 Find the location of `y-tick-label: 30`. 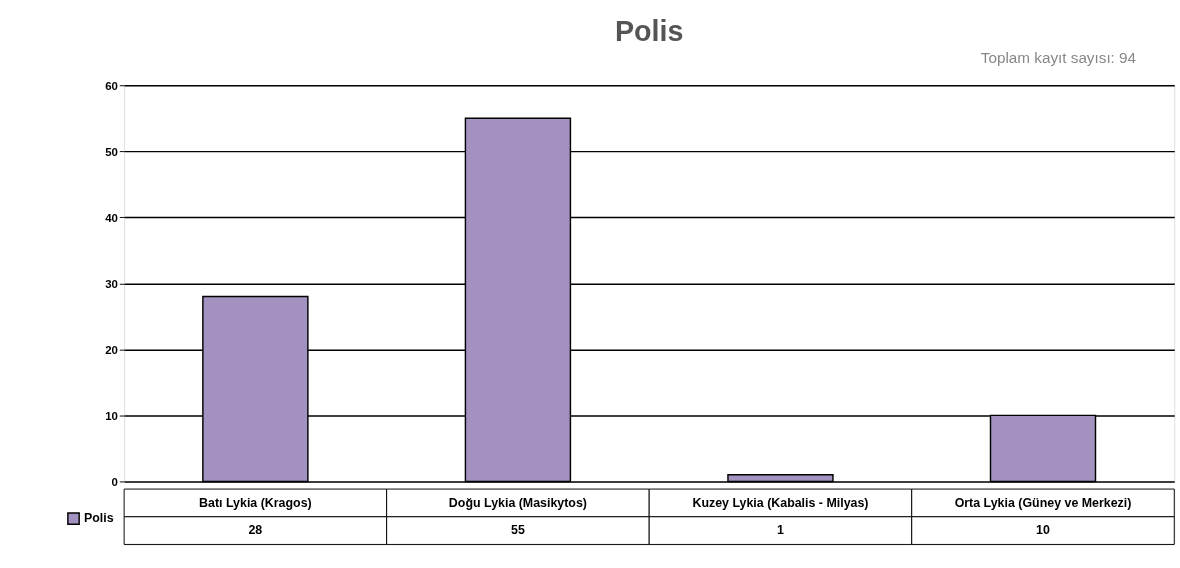

y-tick-label: 30 is located at coordinates (111, 283).